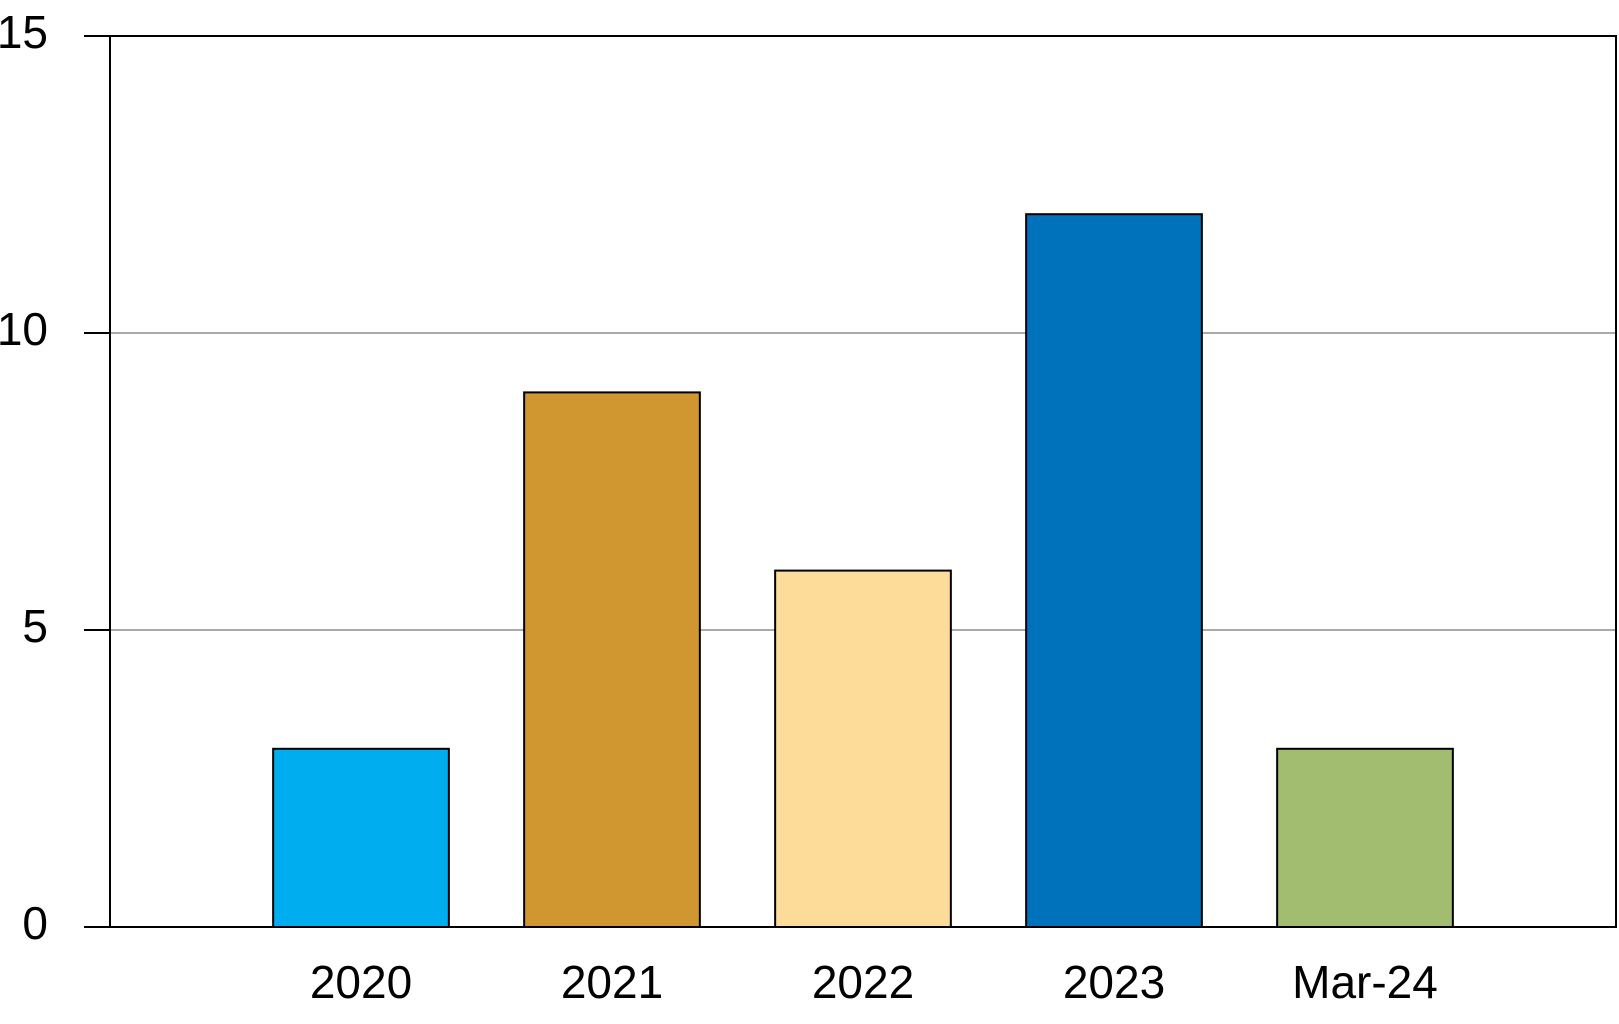 The image size is (1619, 1024). Describe the element at coordinates (361, 982) in the screenshot. I see `x-tick-label: 2020` at that location.